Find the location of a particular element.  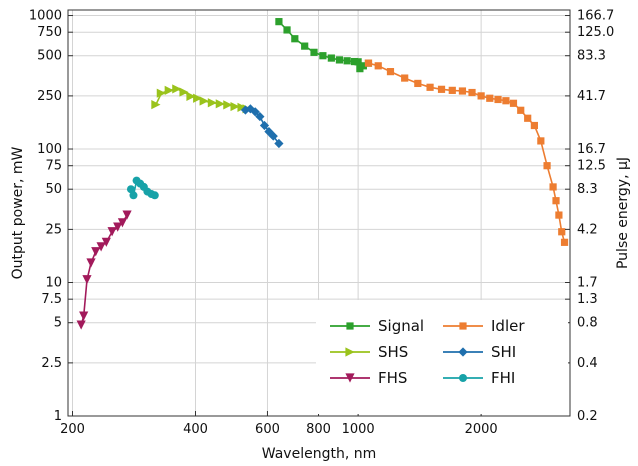

series-fhi is located at coordinates (142, 188).